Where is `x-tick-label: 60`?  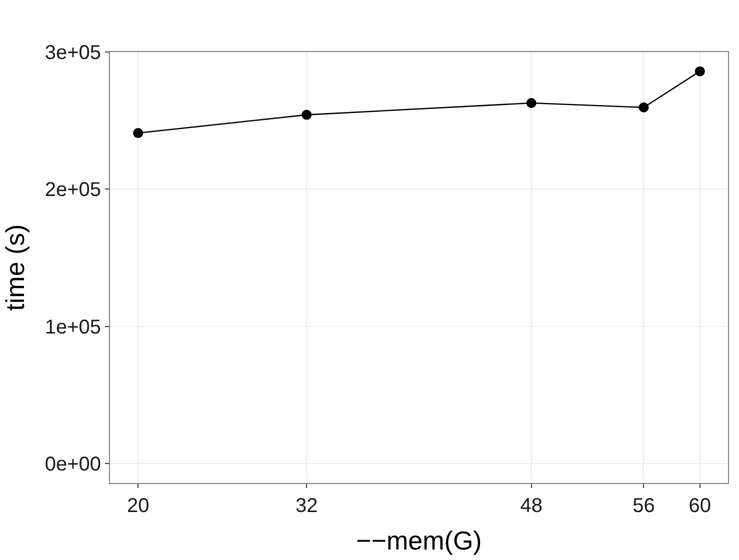 x-tick-label: 60 is located at coordinates (700, 506).